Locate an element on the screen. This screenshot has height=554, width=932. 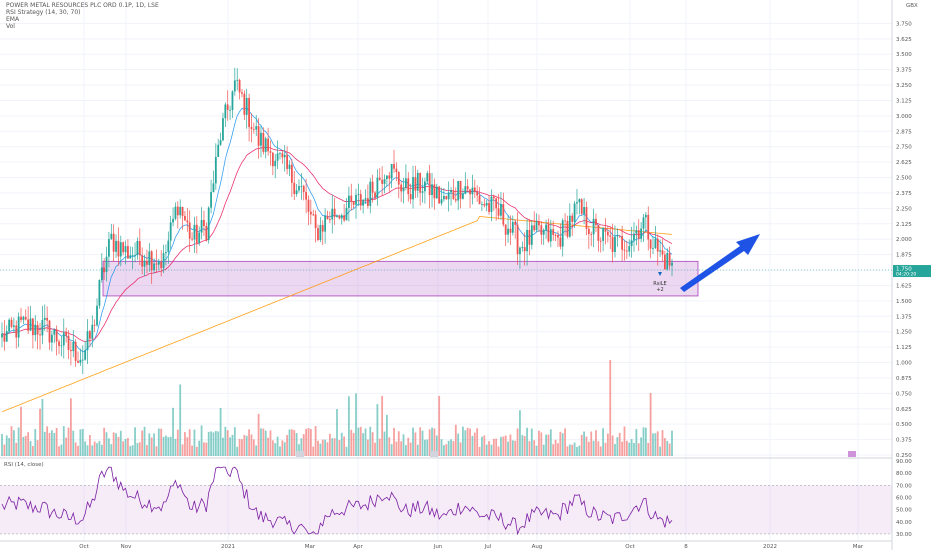
trend-arrow is located at coordinates (720, 263).